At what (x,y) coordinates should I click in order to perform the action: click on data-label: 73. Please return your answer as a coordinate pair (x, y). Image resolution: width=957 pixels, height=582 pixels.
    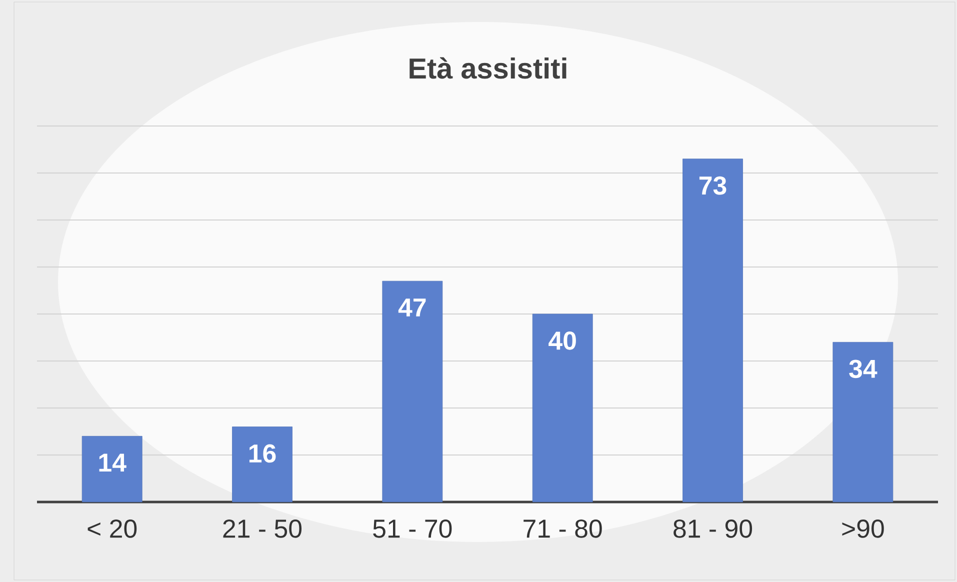
    Looking at the image, I should click on (712, 185).